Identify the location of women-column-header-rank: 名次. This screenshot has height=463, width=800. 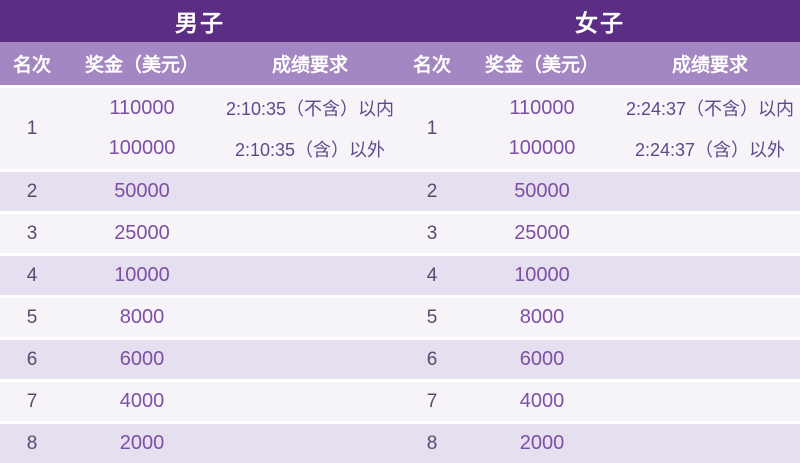
(431, 65).